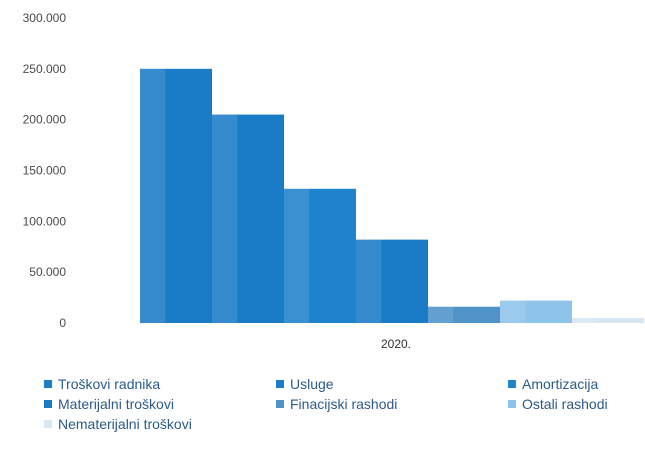  What do you see at coordinates (45, 69) in the screenshot?
I see `y-tick-label: 250.000` at bounding box center [45, 69].